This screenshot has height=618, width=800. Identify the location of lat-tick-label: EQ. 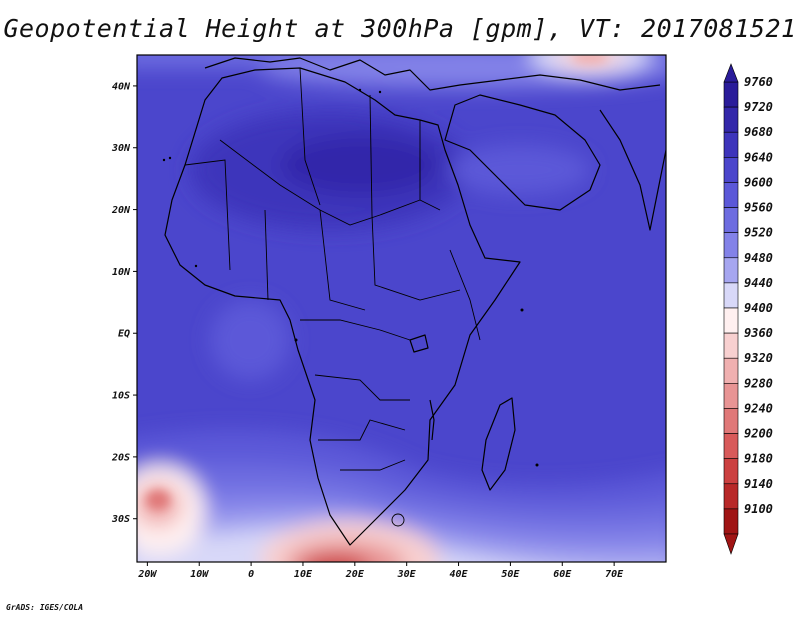
(124, 334).